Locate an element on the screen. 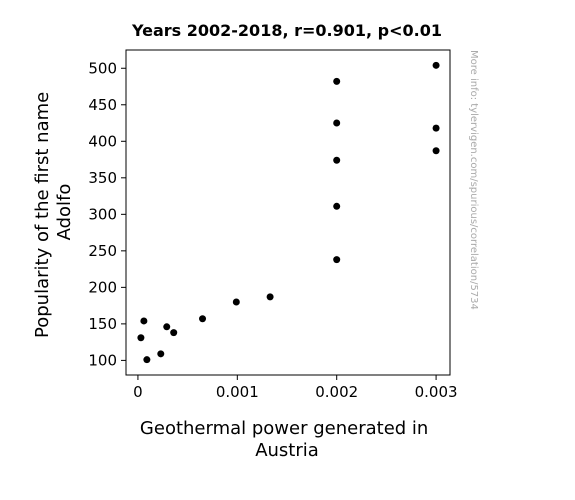 The image size is (575, 500). y-axis-label-line-2: Adolfo is located at coordinates (64, 212).